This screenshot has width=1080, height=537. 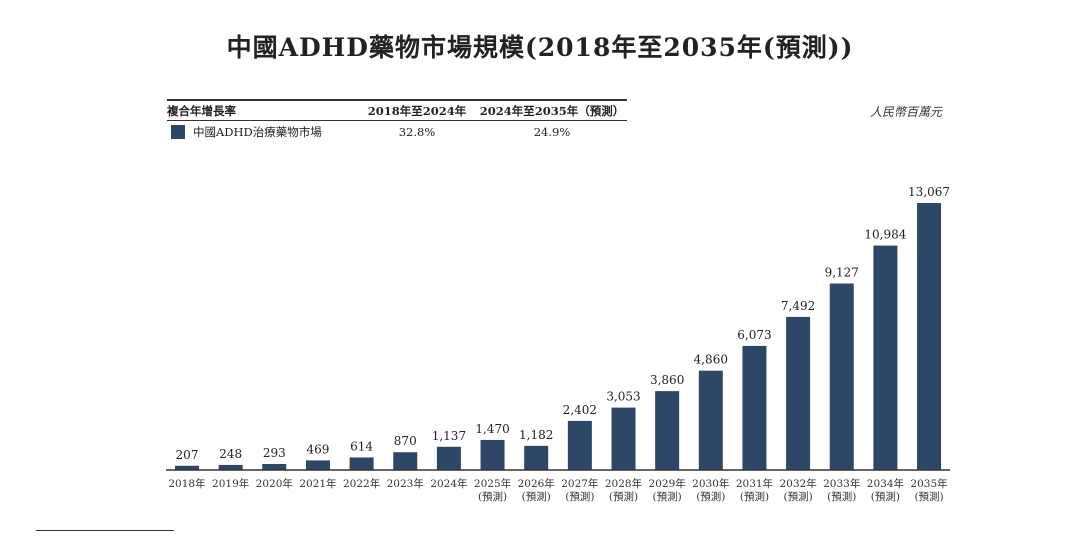 I want to click on x-tick-label: 2032年, so click(x=797, y=483).